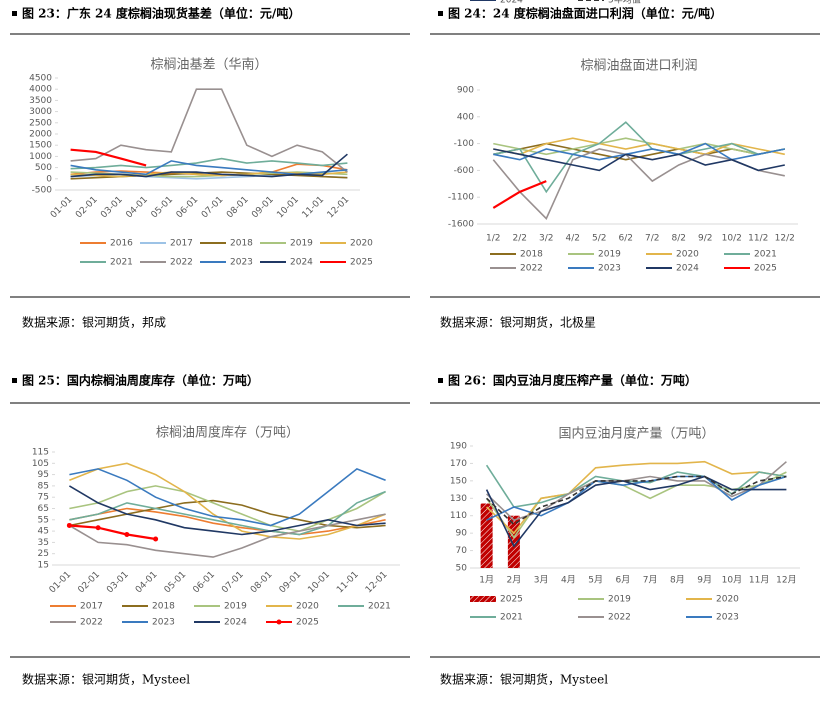 This screenshot has width=831, height=703. Describe the element at coordinates (43, 498) in the screenshot. I see `y-tick-label: 75` at that location.